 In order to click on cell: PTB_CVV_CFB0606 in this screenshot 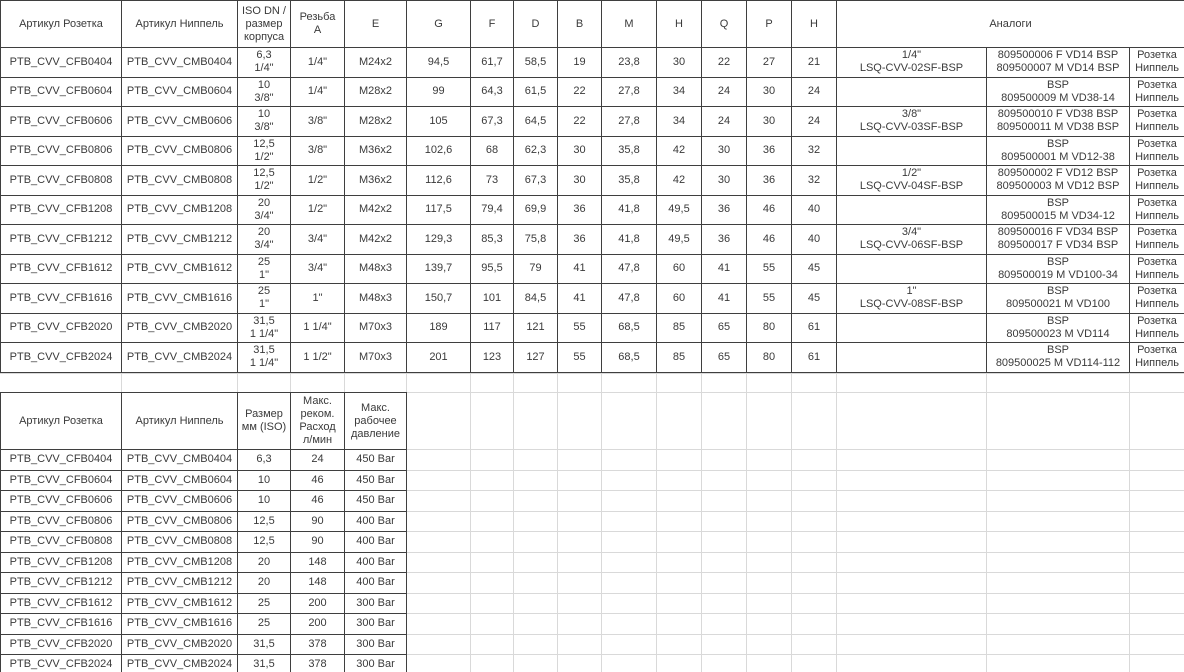, I will do `click(61, 501)`.